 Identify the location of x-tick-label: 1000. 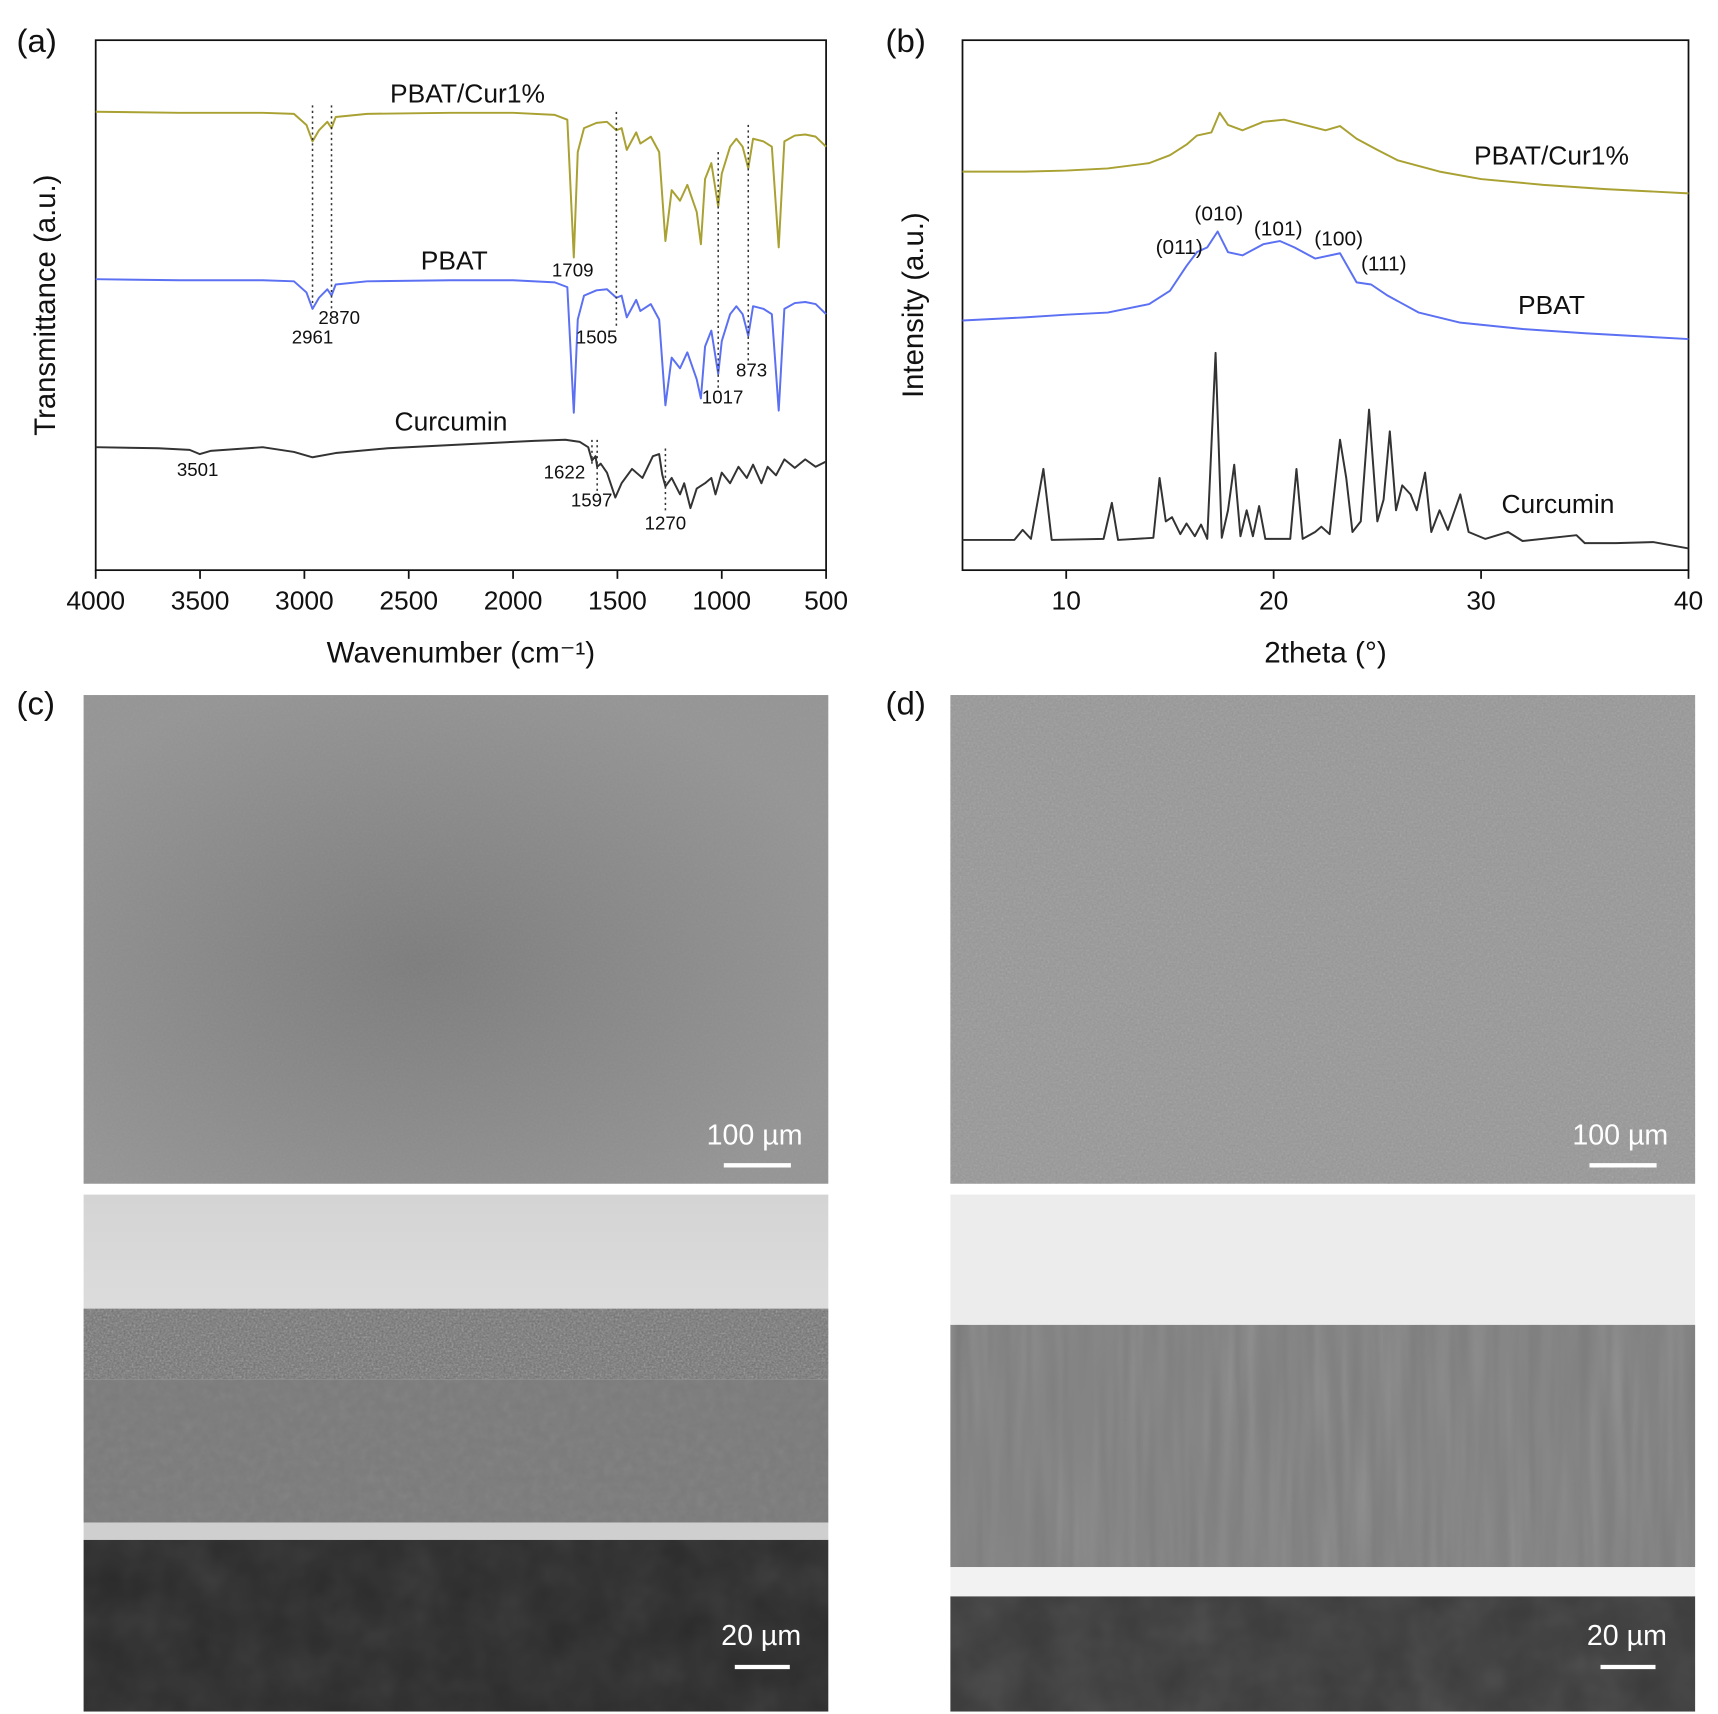
(721, 601).